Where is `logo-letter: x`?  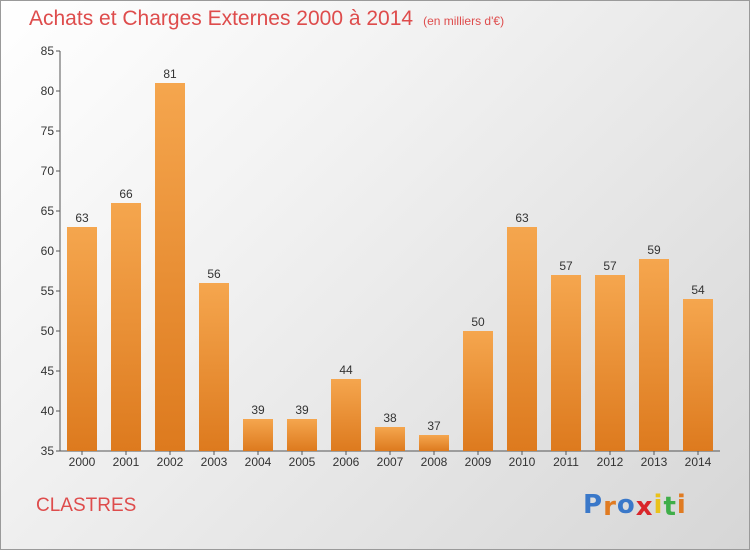 logo-letter: x is located at coordinates (644, 507).